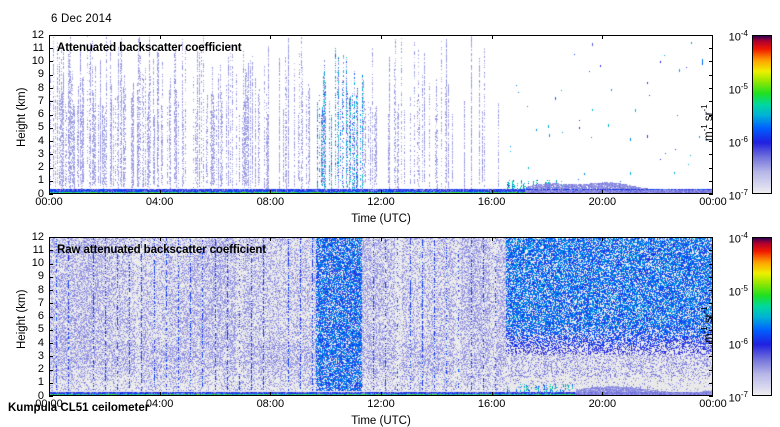 Image resolution: width=780 pixels, height=427 pixels. What do you see at coordinates (381, 219) in the screenshot?
I see `x-axis-label-top: Time (UTC)` at bounding box center [381, 219].